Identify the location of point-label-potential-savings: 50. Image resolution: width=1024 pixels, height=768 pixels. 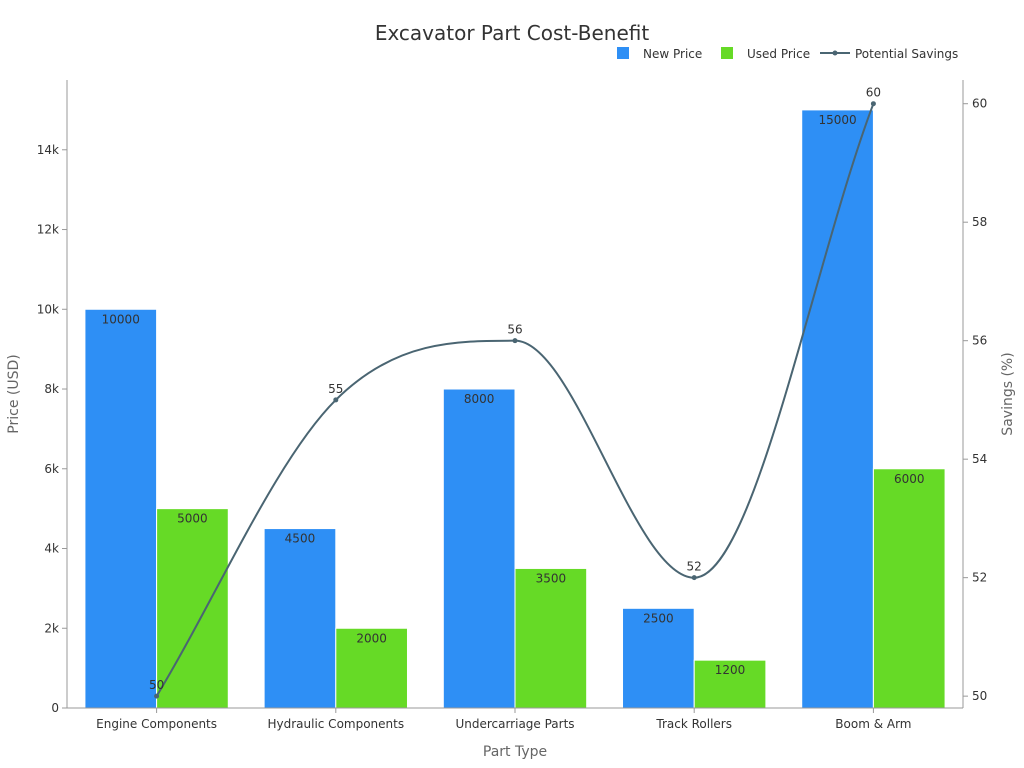
(156, 685).